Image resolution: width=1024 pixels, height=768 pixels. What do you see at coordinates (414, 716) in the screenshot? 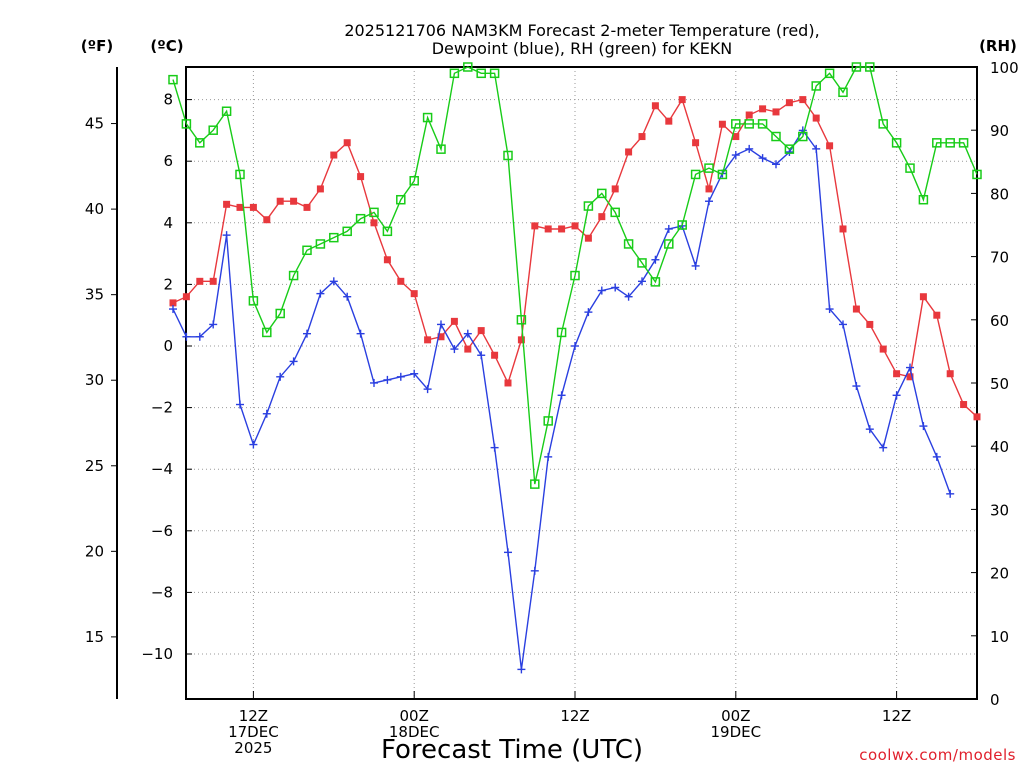
I see `x-tick-label: 00Z` at bounding box center [414, 716].